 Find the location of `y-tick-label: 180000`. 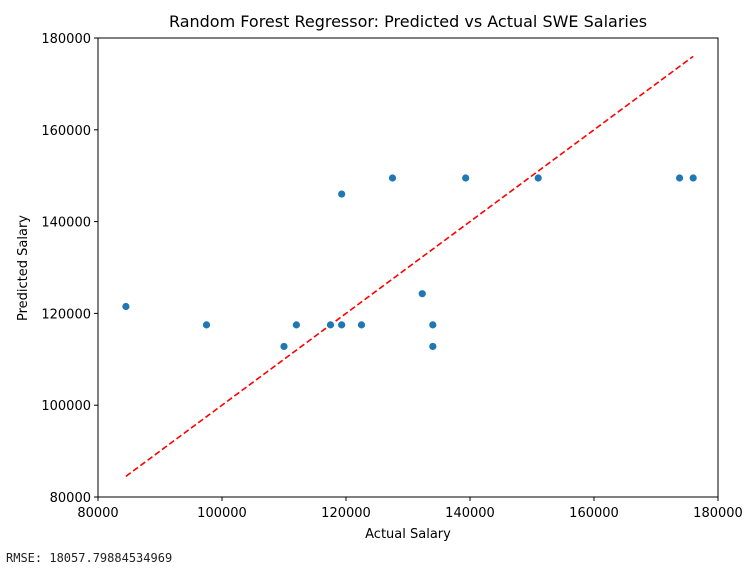

y-tick-label: 180000 is located at coordinates (66, 39).